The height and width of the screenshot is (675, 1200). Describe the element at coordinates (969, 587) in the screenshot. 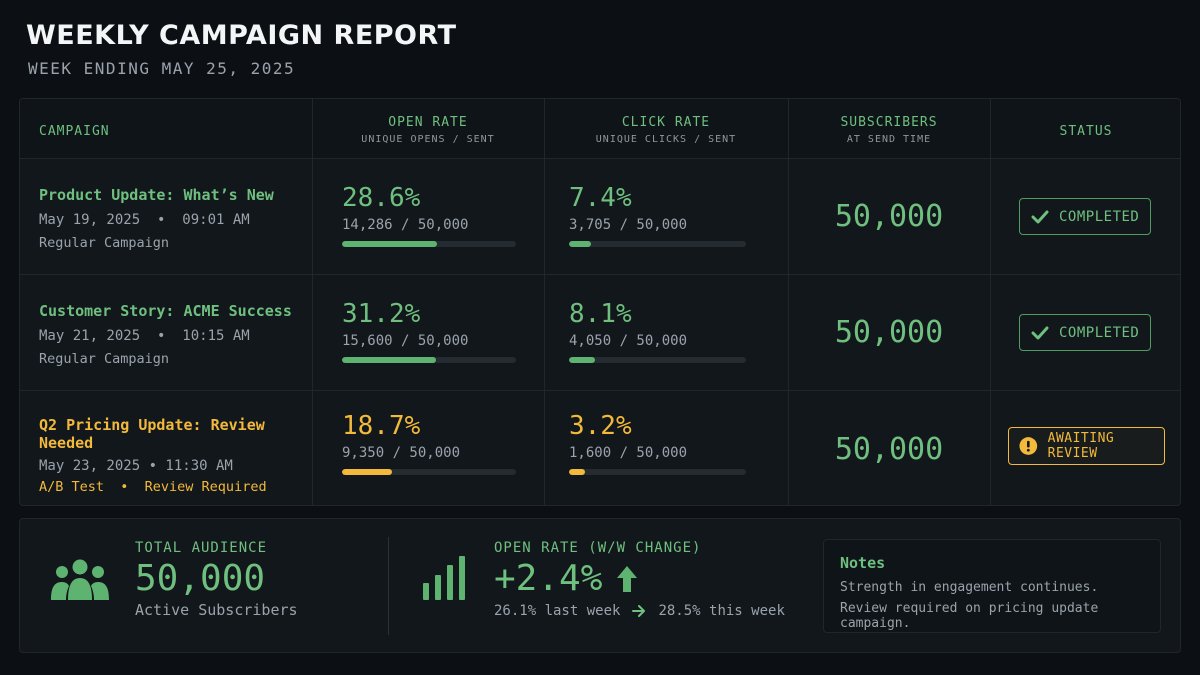

I see `notes-line: Strength in engagement continues.` at that location.